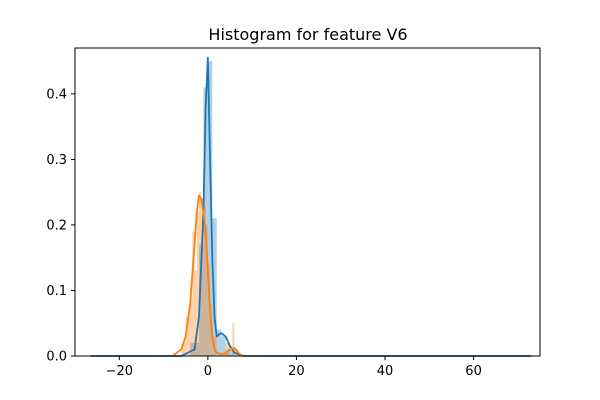  What do you see at coordinates (119, 371) in the screenshot?
I see `x-tick-label: −20` at bounding box center [119, 371].